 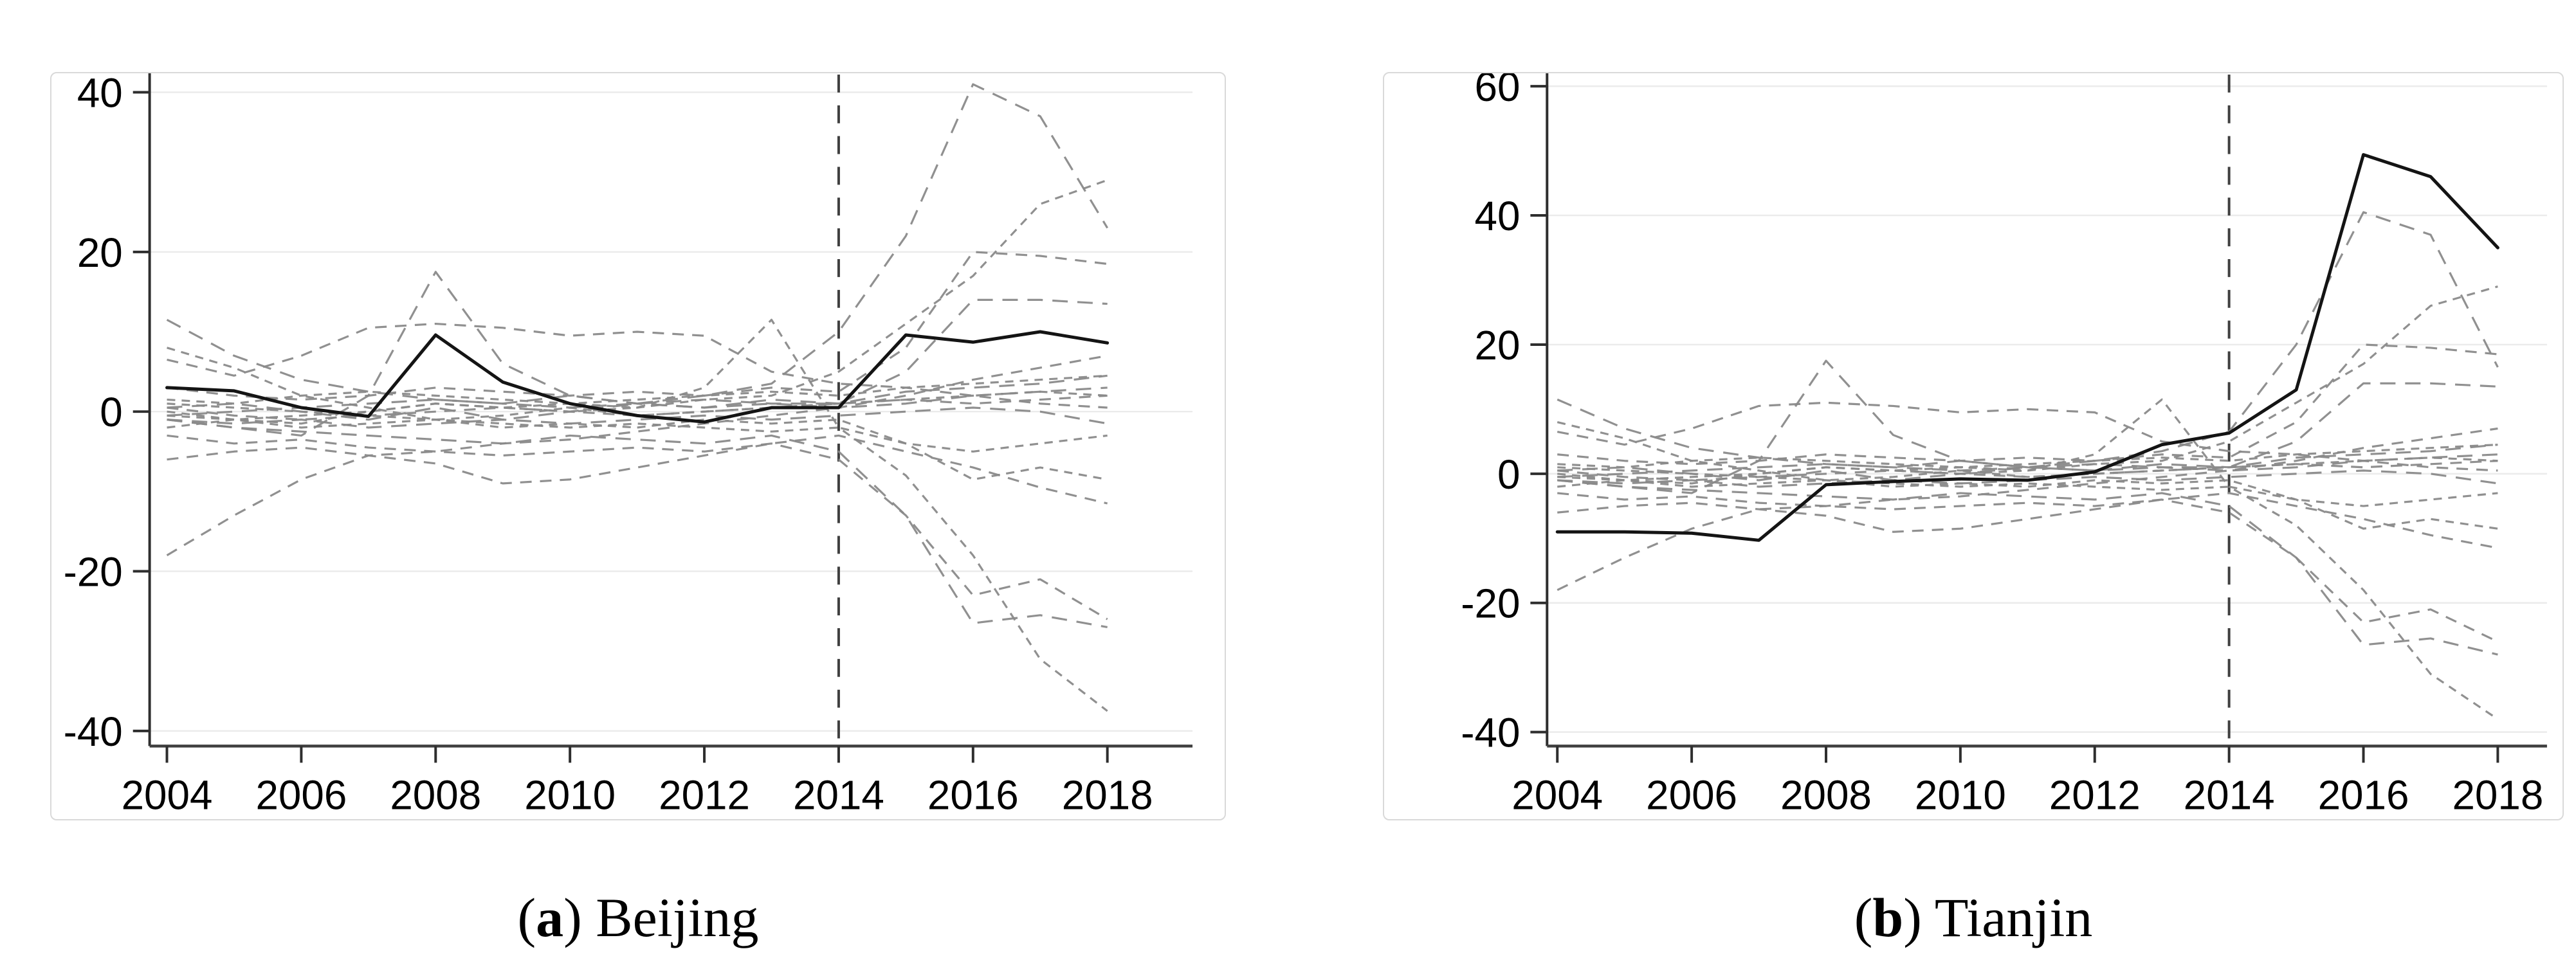 I want to click on caption-city: Beijing, so click(x=670, y=917).